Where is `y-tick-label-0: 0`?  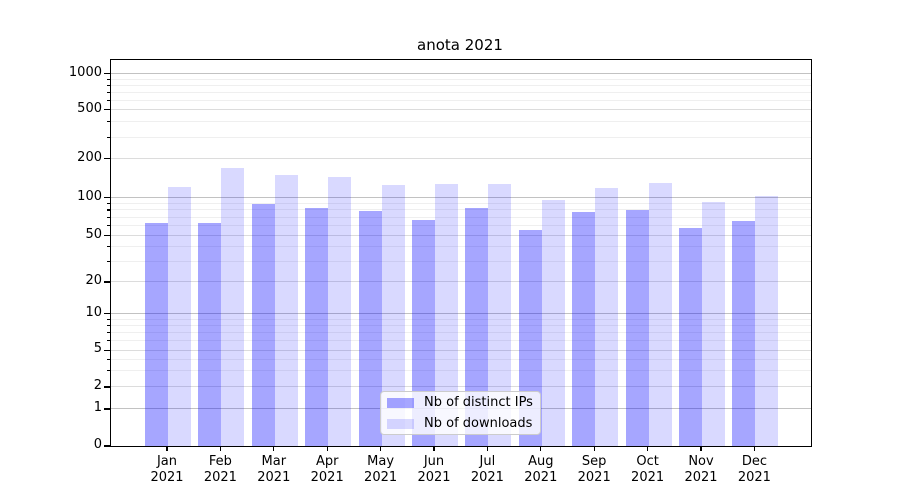
y-tick-label-0: 0 is located at coordinates (97, 444).